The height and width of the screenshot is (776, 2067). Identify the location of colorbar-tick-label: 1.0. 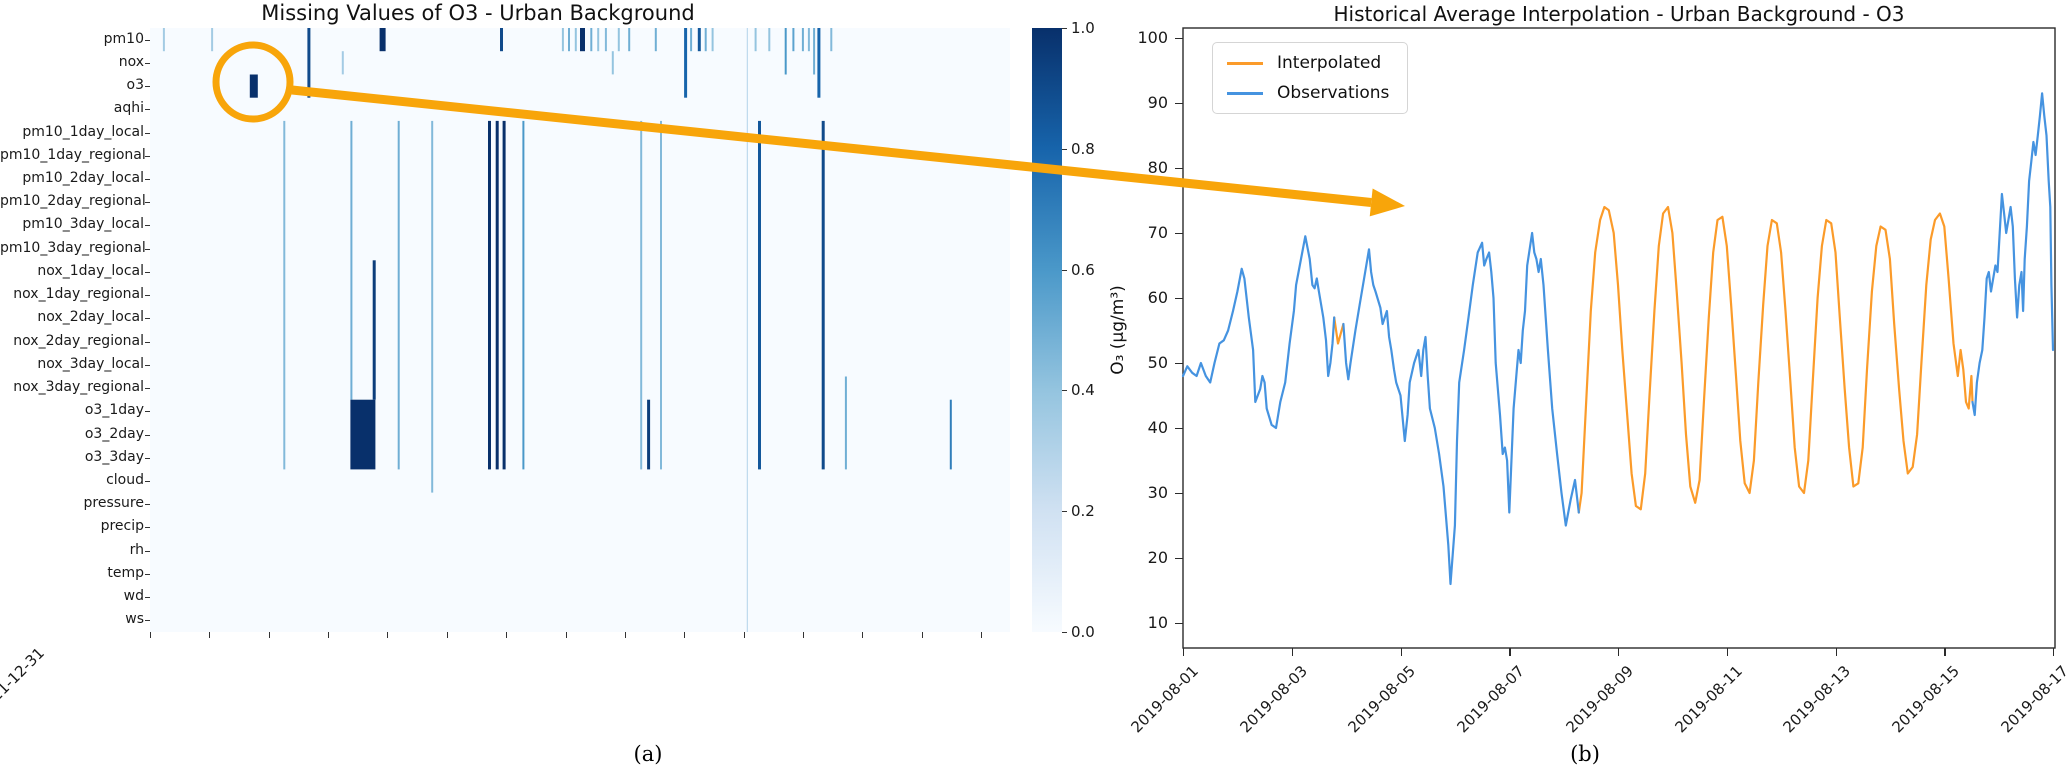
(1083, 28).